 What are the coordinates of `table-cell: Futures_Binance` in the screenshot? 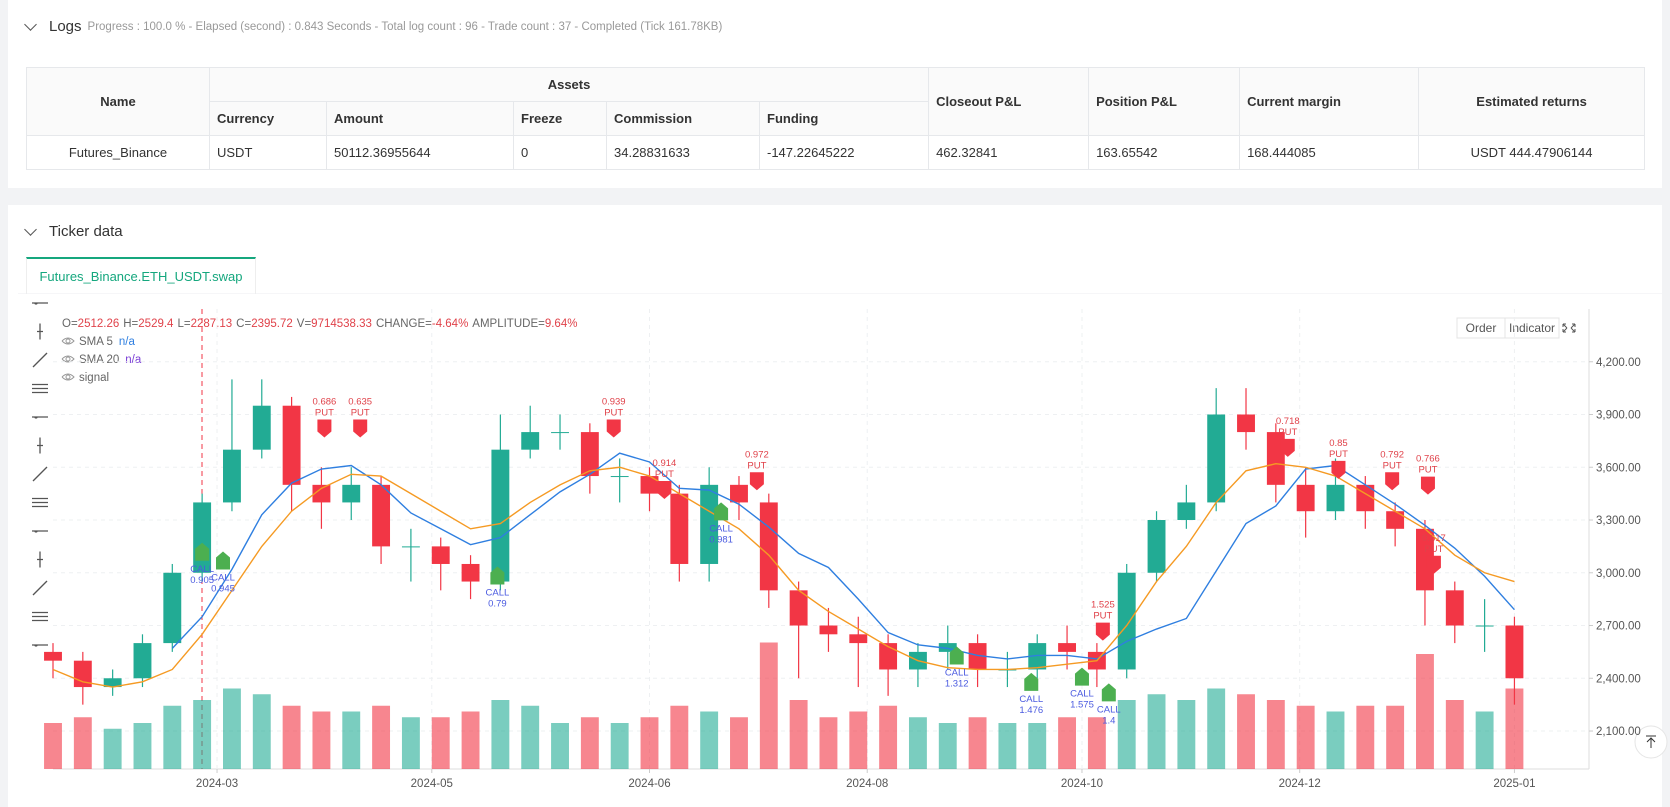 It's located at (118, 152).